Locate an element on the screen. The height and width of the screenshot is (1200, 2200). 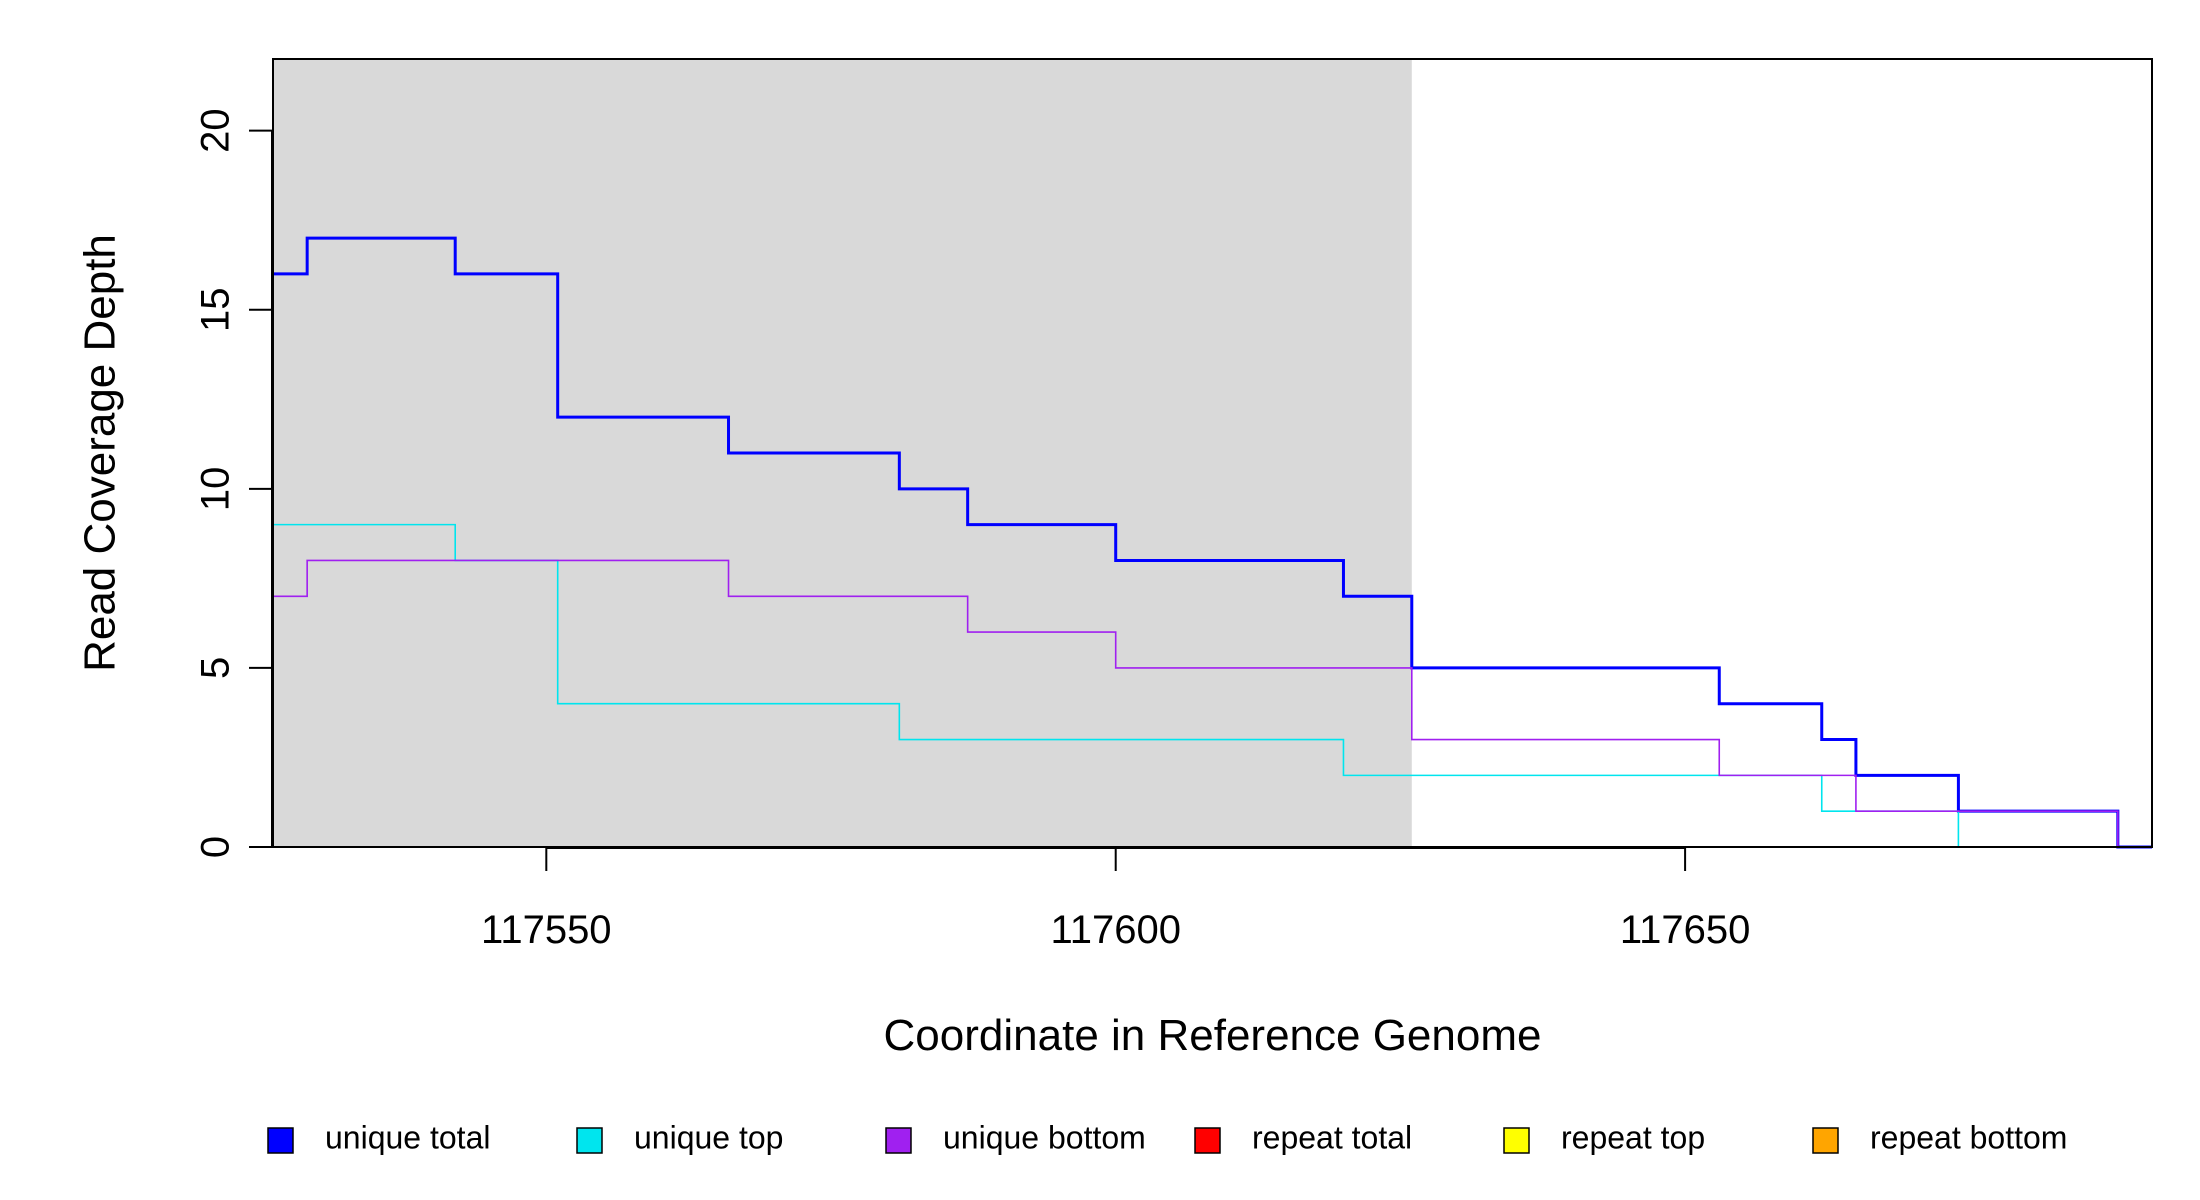
y-axis: 0 5 10 15 20 is located at coordinates (233, 483).